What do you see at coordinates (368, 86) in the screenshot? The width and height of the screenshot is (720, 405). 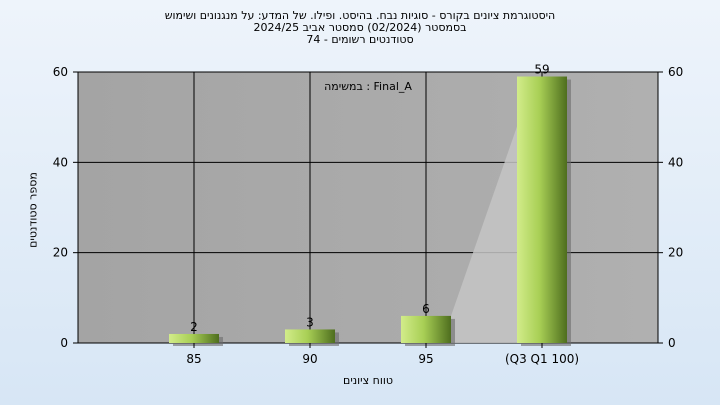 I see `chart-annotation: במשימה : Final_A` at bounding box center [368, 86].